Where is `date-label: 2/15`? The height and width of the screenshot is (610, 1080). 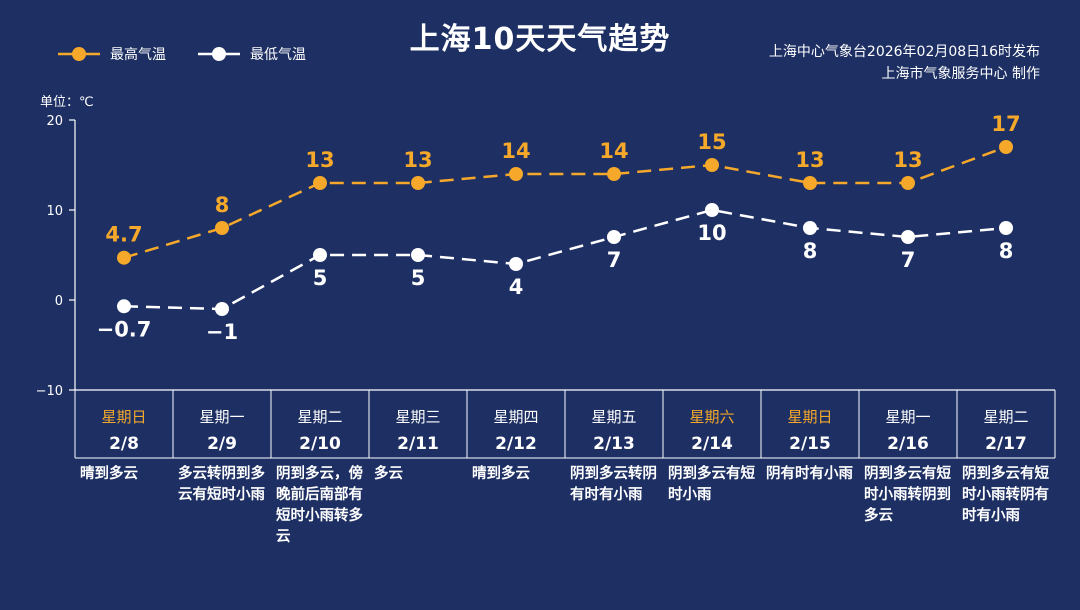 date-label: 2/15 is located at coordinates (810, 444).